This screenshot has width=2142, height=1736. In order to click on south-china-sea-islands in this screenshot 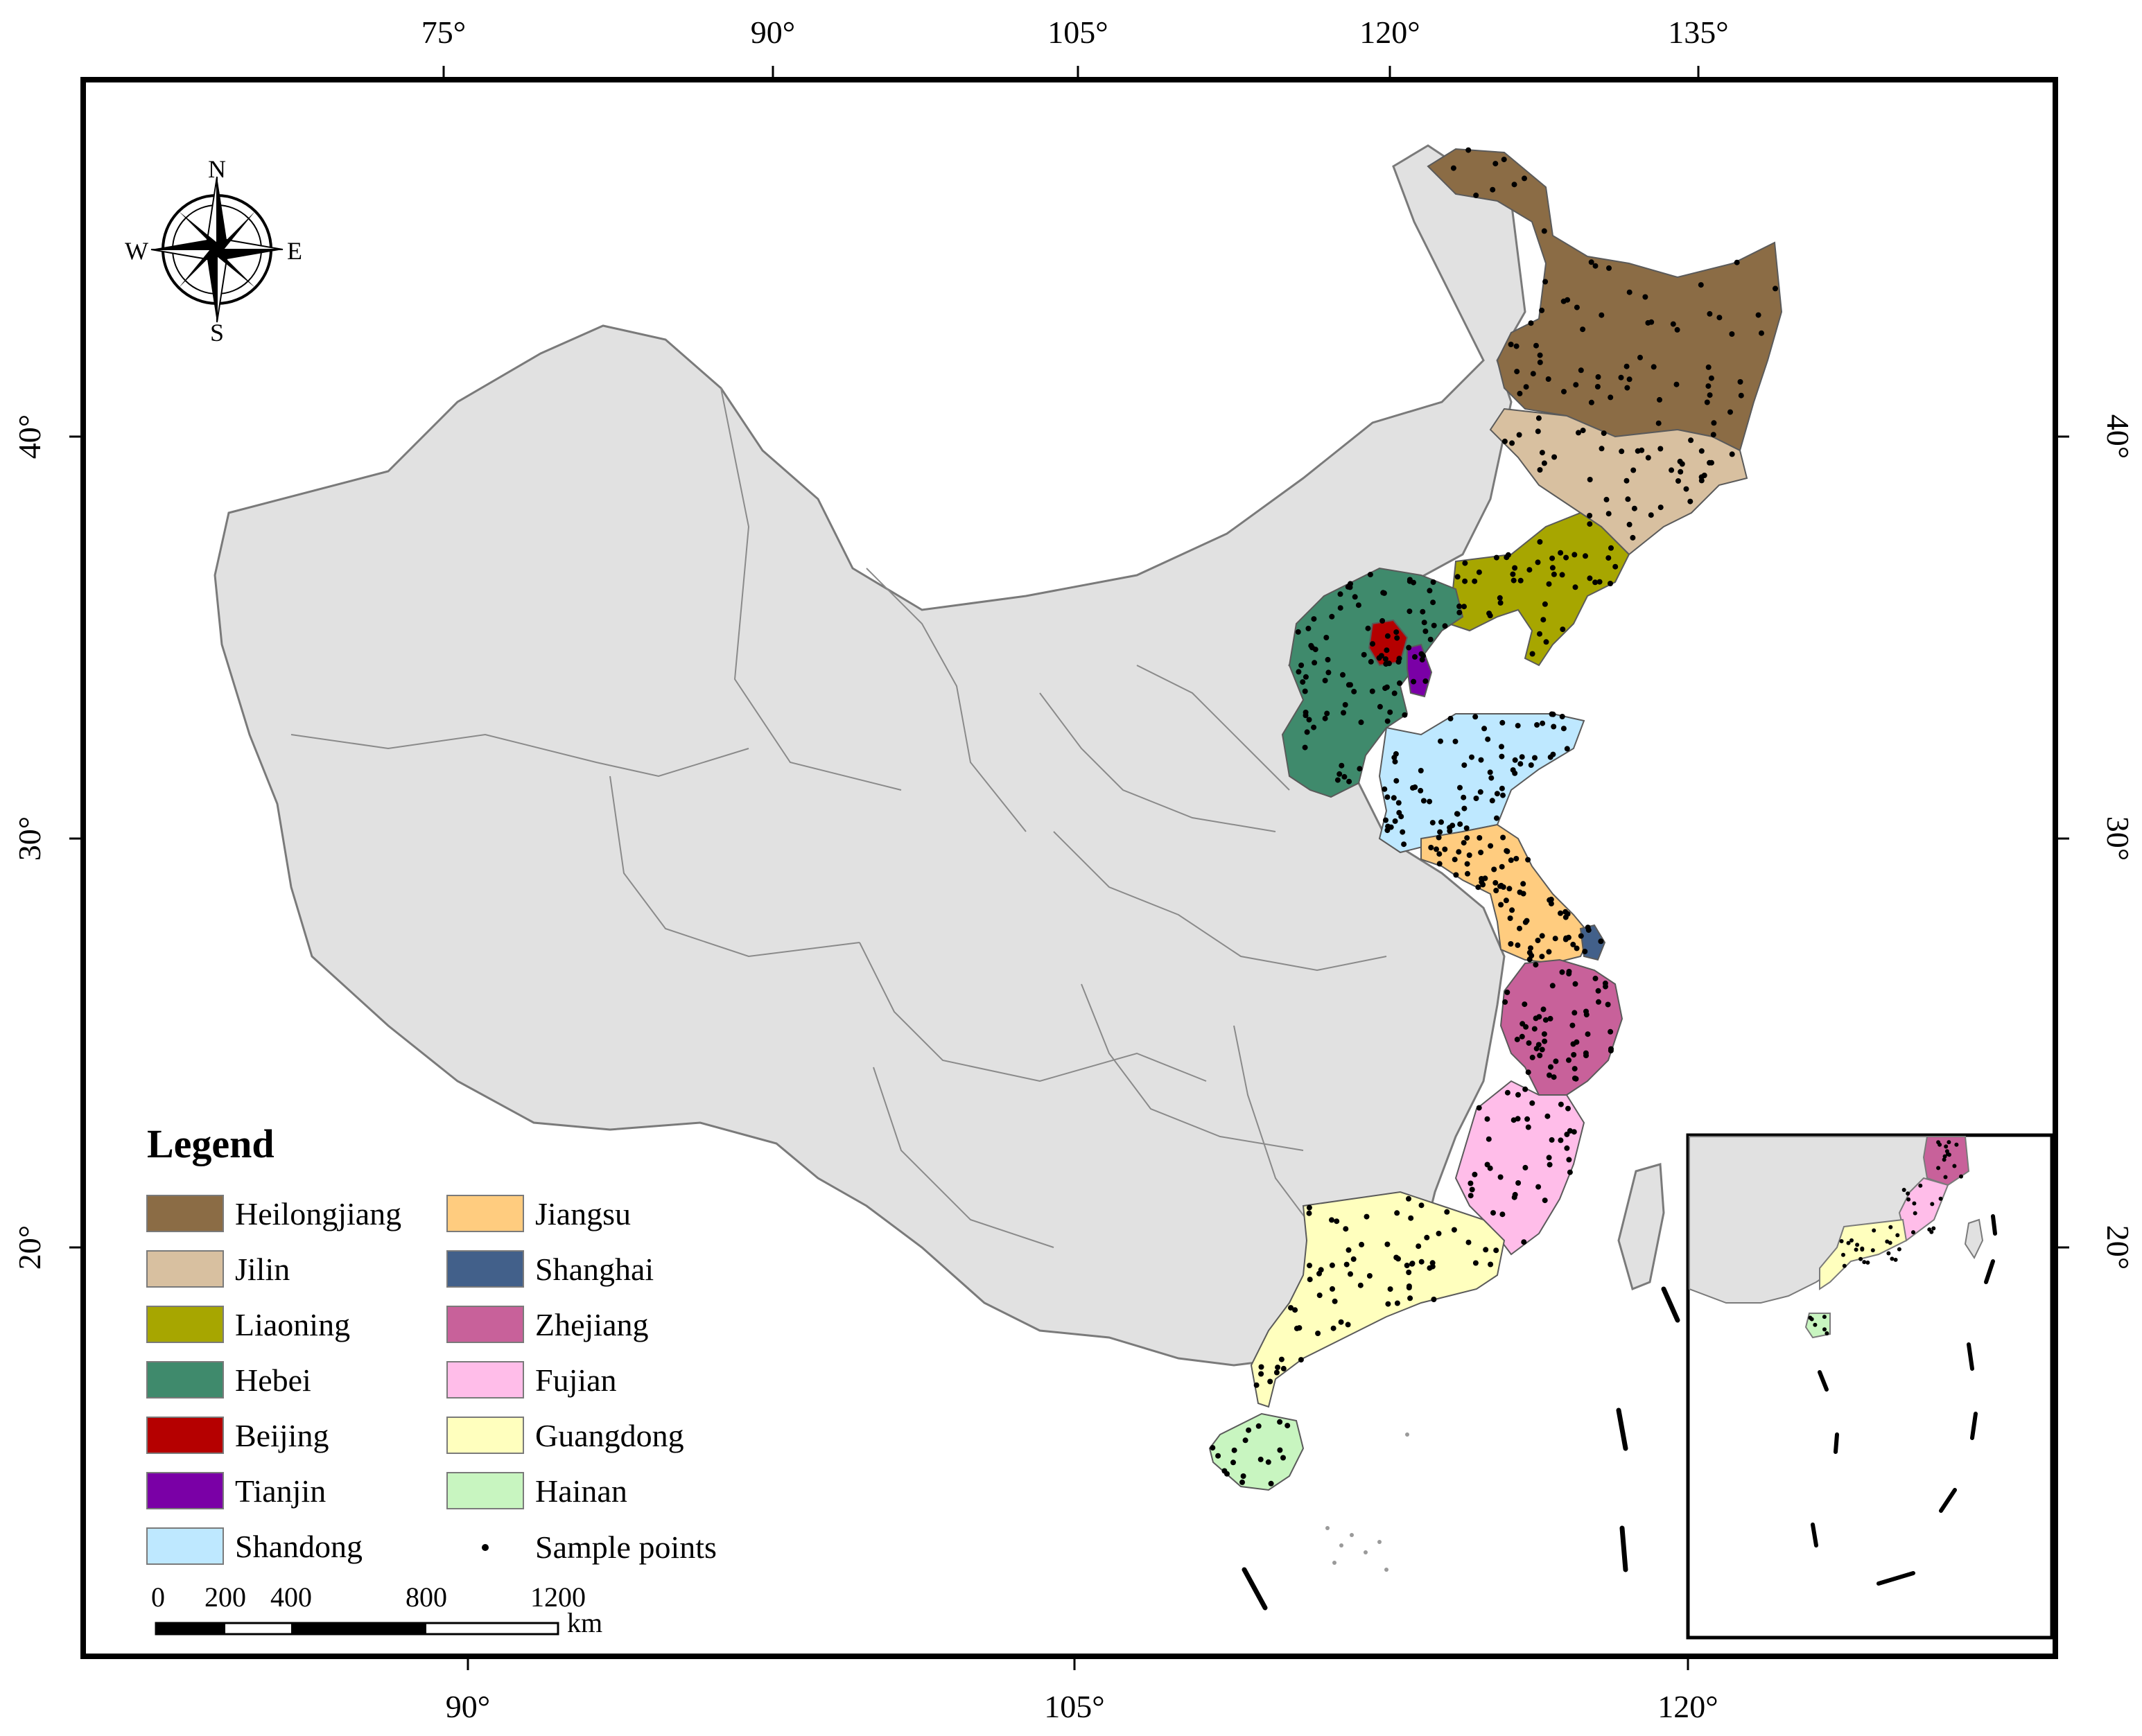, I will do `click(1367, 1502)`.